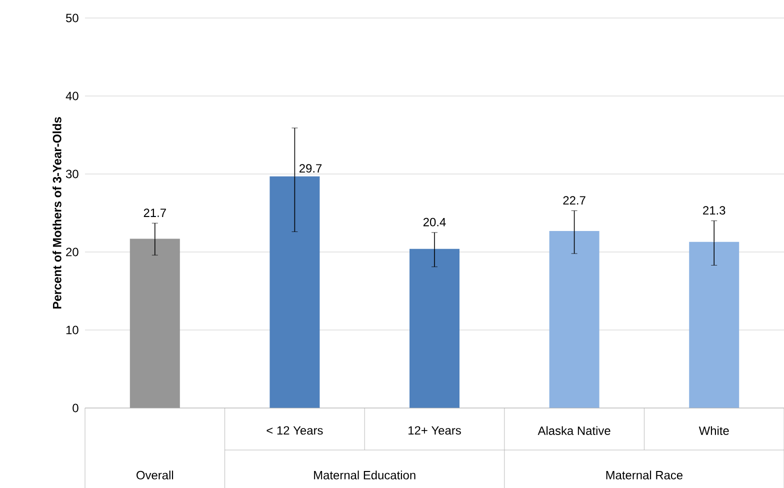 This screenshot has height=488, width=784. Describe the element at coordinates (57, 213) in the screenshot. I see `y-axis-title: Percent of Mothers of 3-Year-Olds` at that location.